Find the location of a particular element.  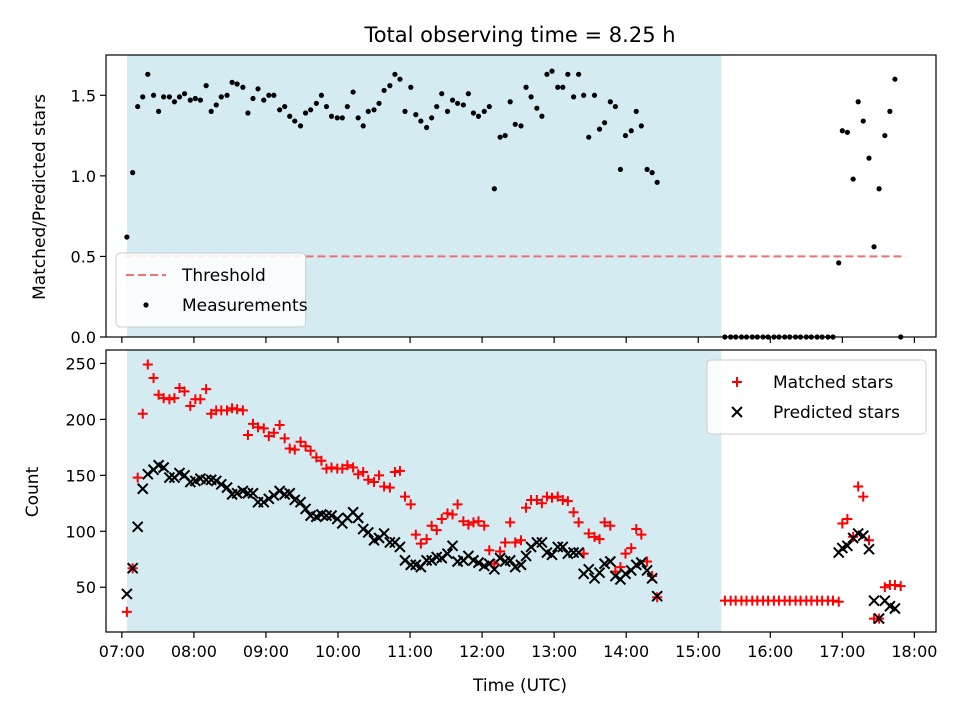

top-ytick-label: 1.0 is located at coordinates (83, 176).